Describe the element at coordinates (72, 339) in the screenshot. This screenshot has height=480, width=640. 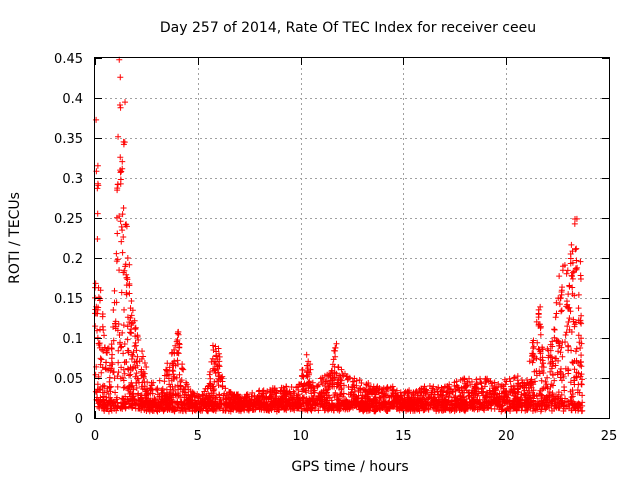
I see `y-tick-label: 0.1` at that location.